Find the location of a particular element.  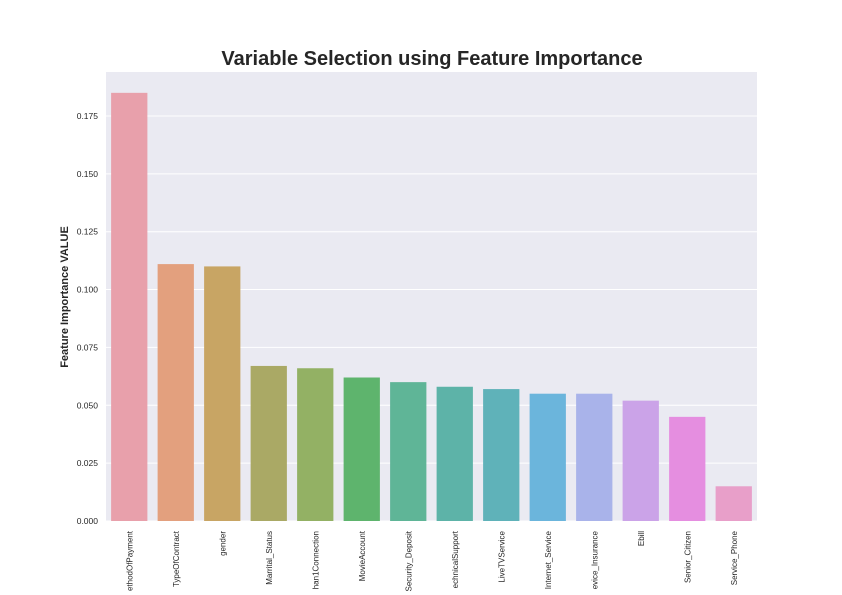

y-tick-label: 0.050 is located at coordinates (88, 405).